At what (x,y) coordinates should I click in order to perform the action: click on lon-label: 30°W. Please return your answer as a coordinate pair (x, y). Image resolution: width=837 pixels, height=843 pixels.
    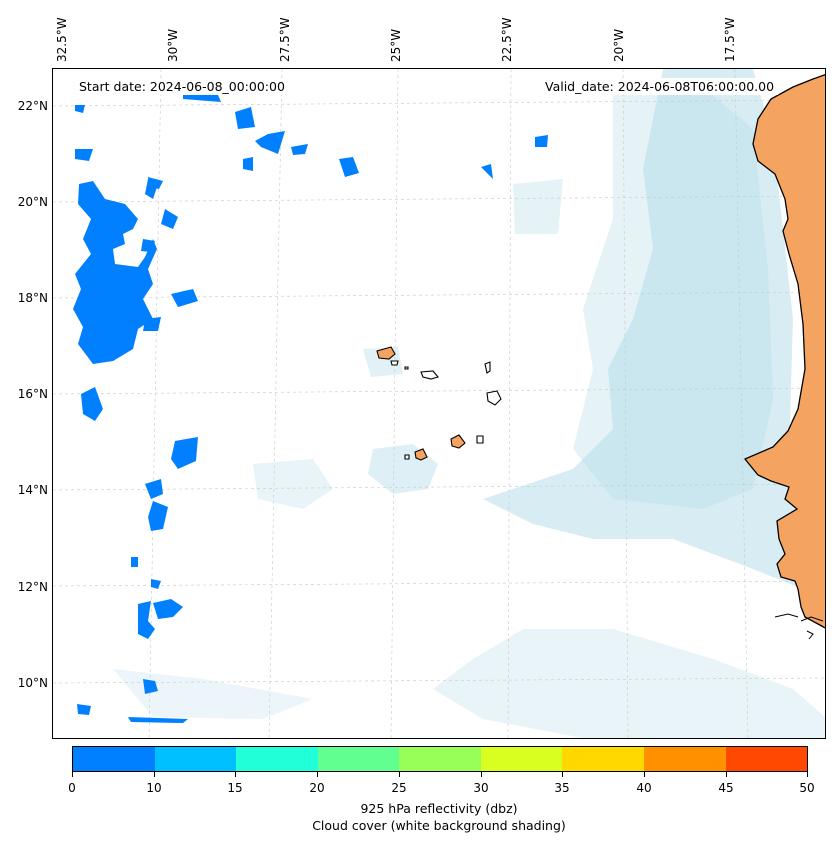
    Looking at the image, I should click on (173, 45).